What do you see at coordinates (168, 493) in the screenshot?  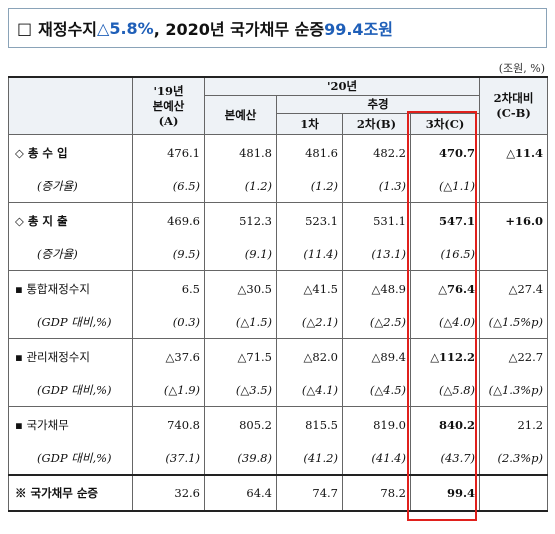 I see `cell: 32.6` at bounding box center [168, 493].